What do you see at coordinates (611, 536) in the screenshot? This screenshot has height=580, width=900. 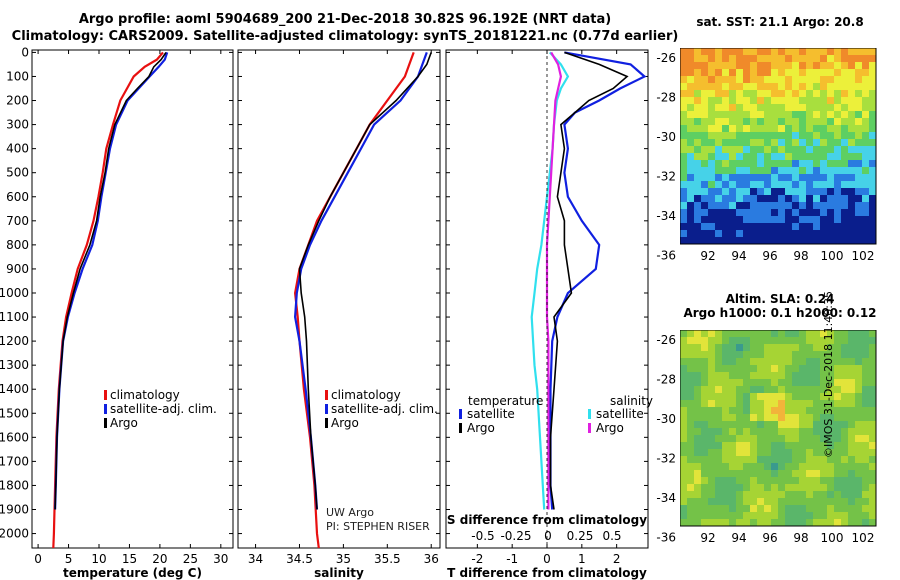 I see `top-tick-label: 0.5` at bounding box center [611, 536].